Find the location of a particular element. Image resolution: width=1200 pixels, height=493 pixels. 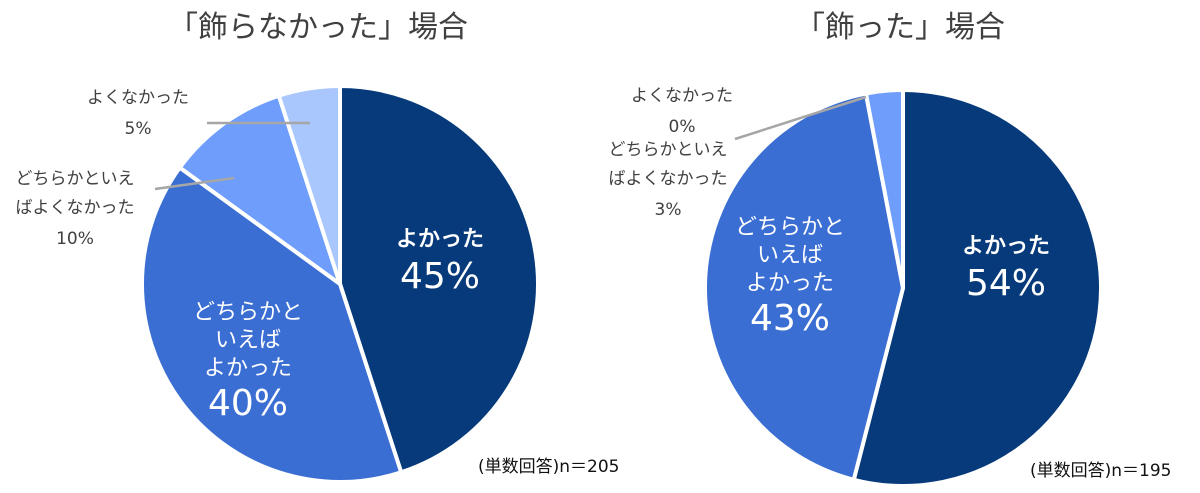

right-slice-dochira-yokatta is located at coordinates (804, 286).